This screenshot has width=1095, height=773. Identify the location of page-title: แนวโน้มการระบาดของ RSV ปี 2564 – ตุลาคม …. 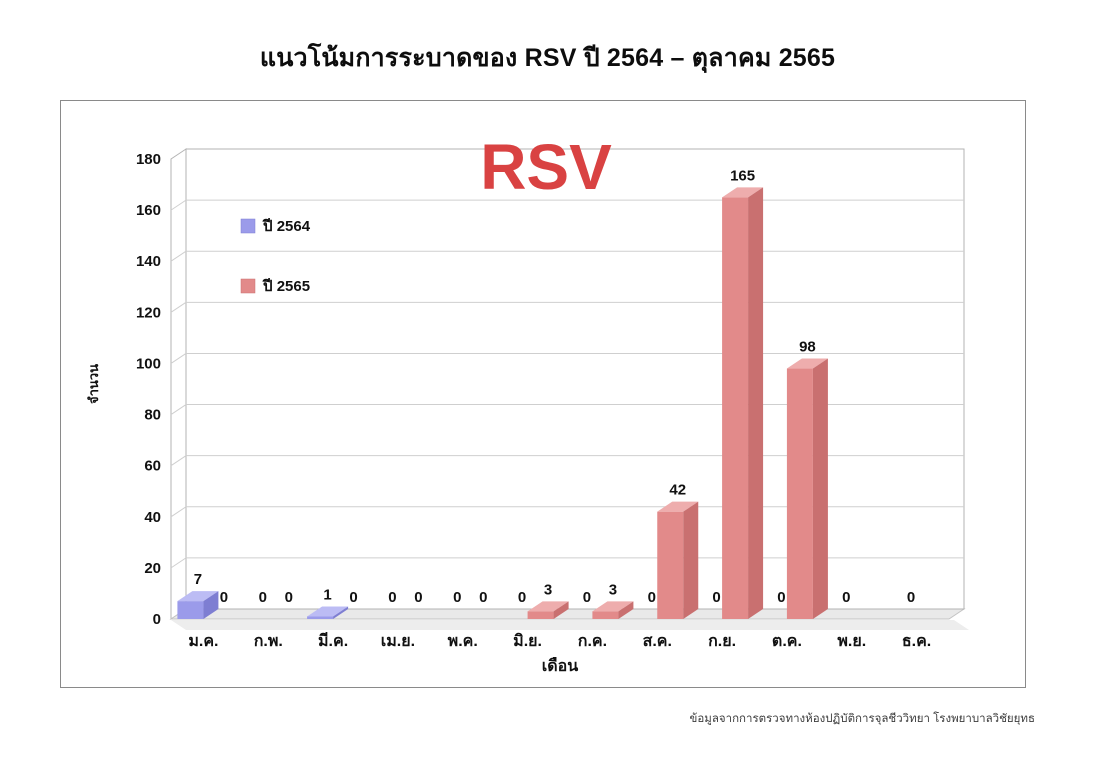
(547, 58).